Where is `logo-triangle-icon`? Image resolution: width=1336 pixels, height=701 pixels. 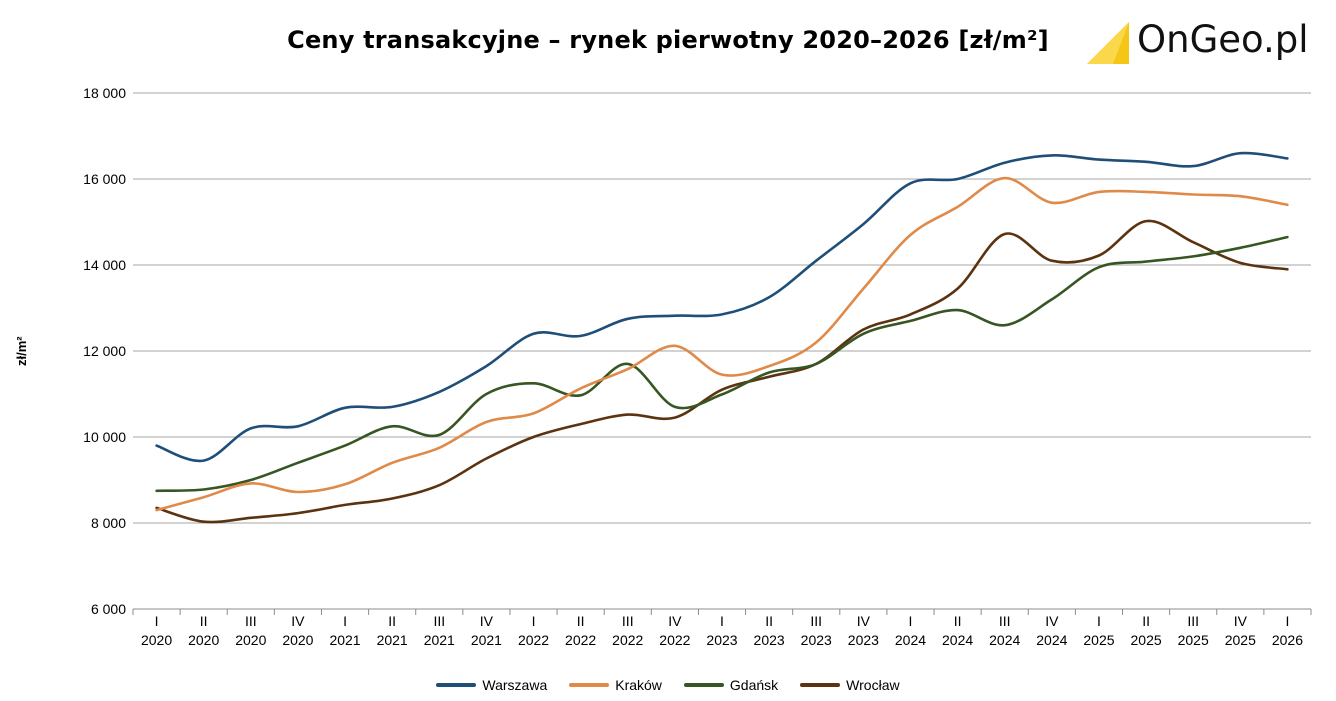
logo-triangle-icon is located at coordinates (1108, 43).